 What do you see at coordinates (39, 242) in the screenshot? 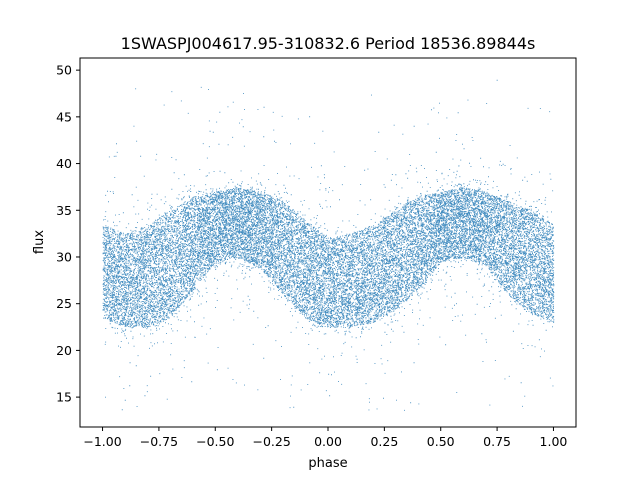
I see `y-axis-label: flux` at bounding box center [39, 242].